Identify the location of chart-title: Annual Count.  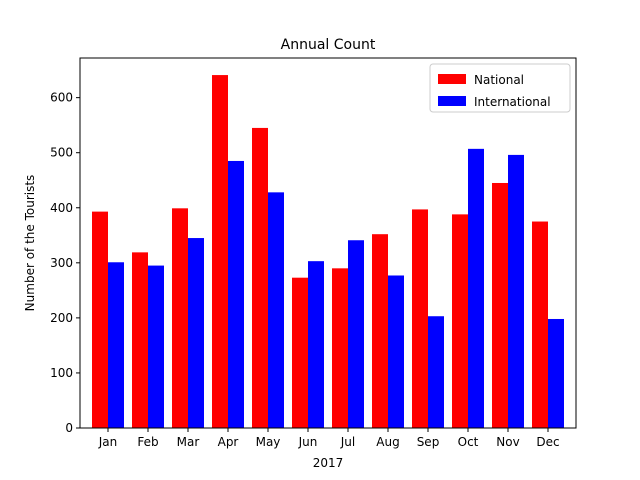
(328, 45).